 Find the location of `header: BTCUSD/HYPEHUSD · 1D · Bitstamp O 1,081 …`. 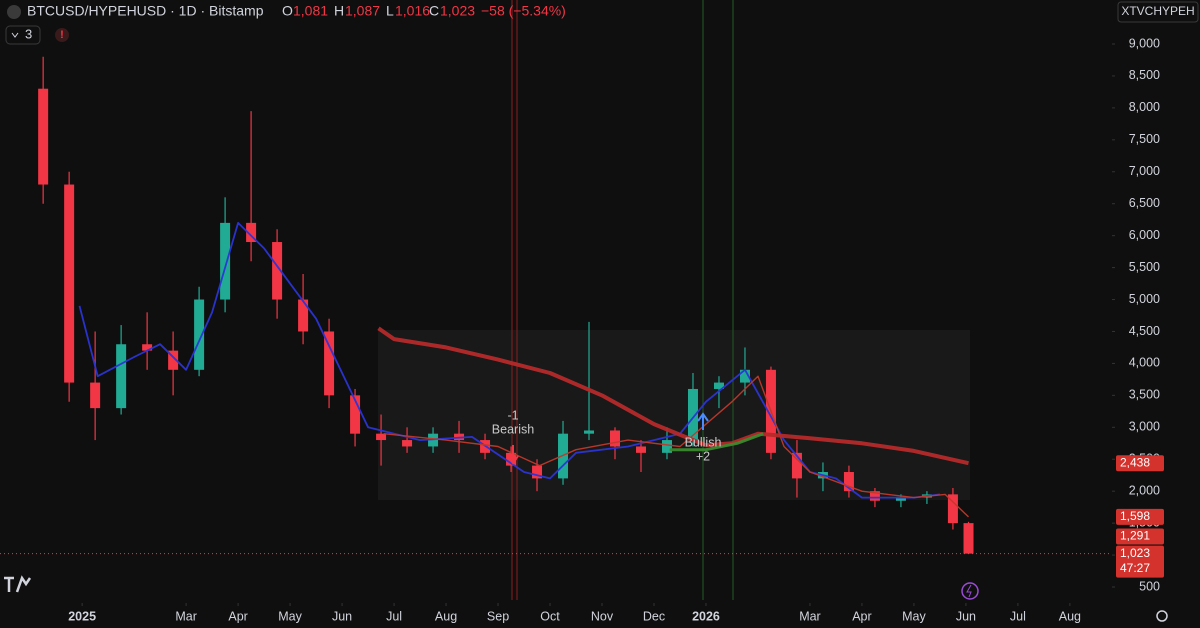

header: BTCUSD/HYPEHUSD · 1D · Bitstamp O 1,081 … is located at coordinates (602, 23).